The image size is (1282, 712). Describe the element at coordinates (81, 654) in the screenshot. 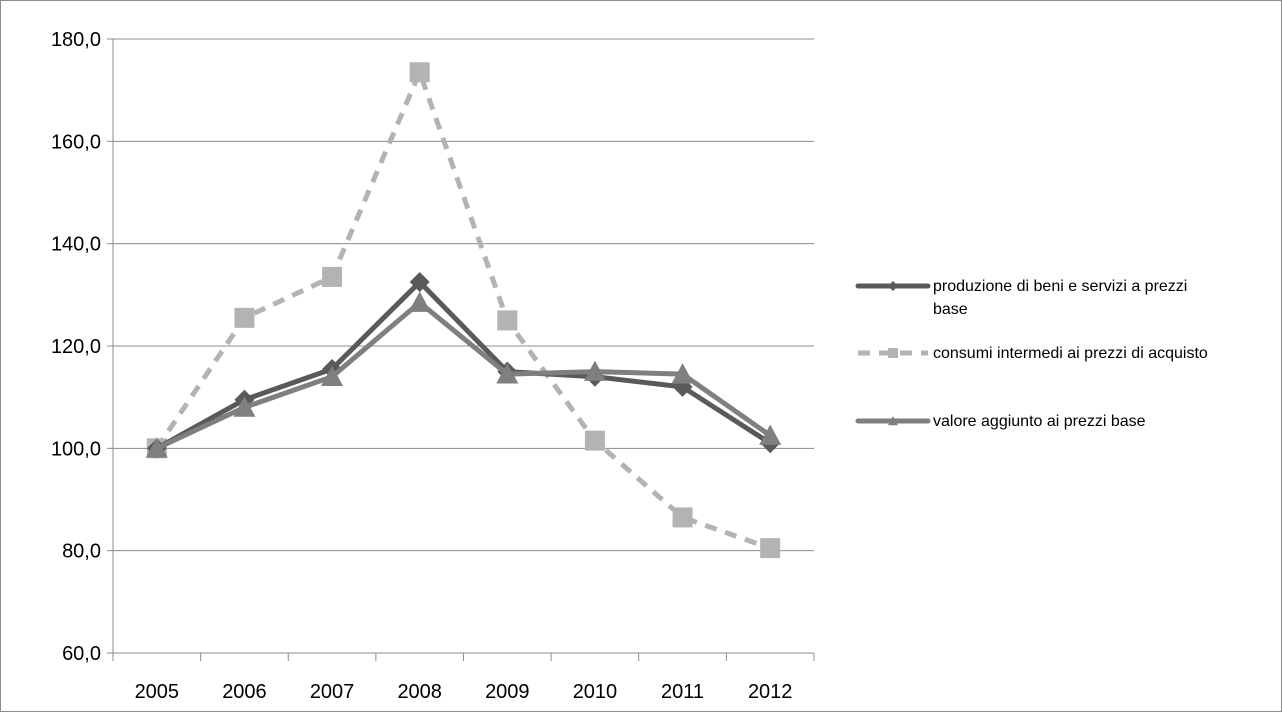

I see `y-tick-label: 60,0` at that location.